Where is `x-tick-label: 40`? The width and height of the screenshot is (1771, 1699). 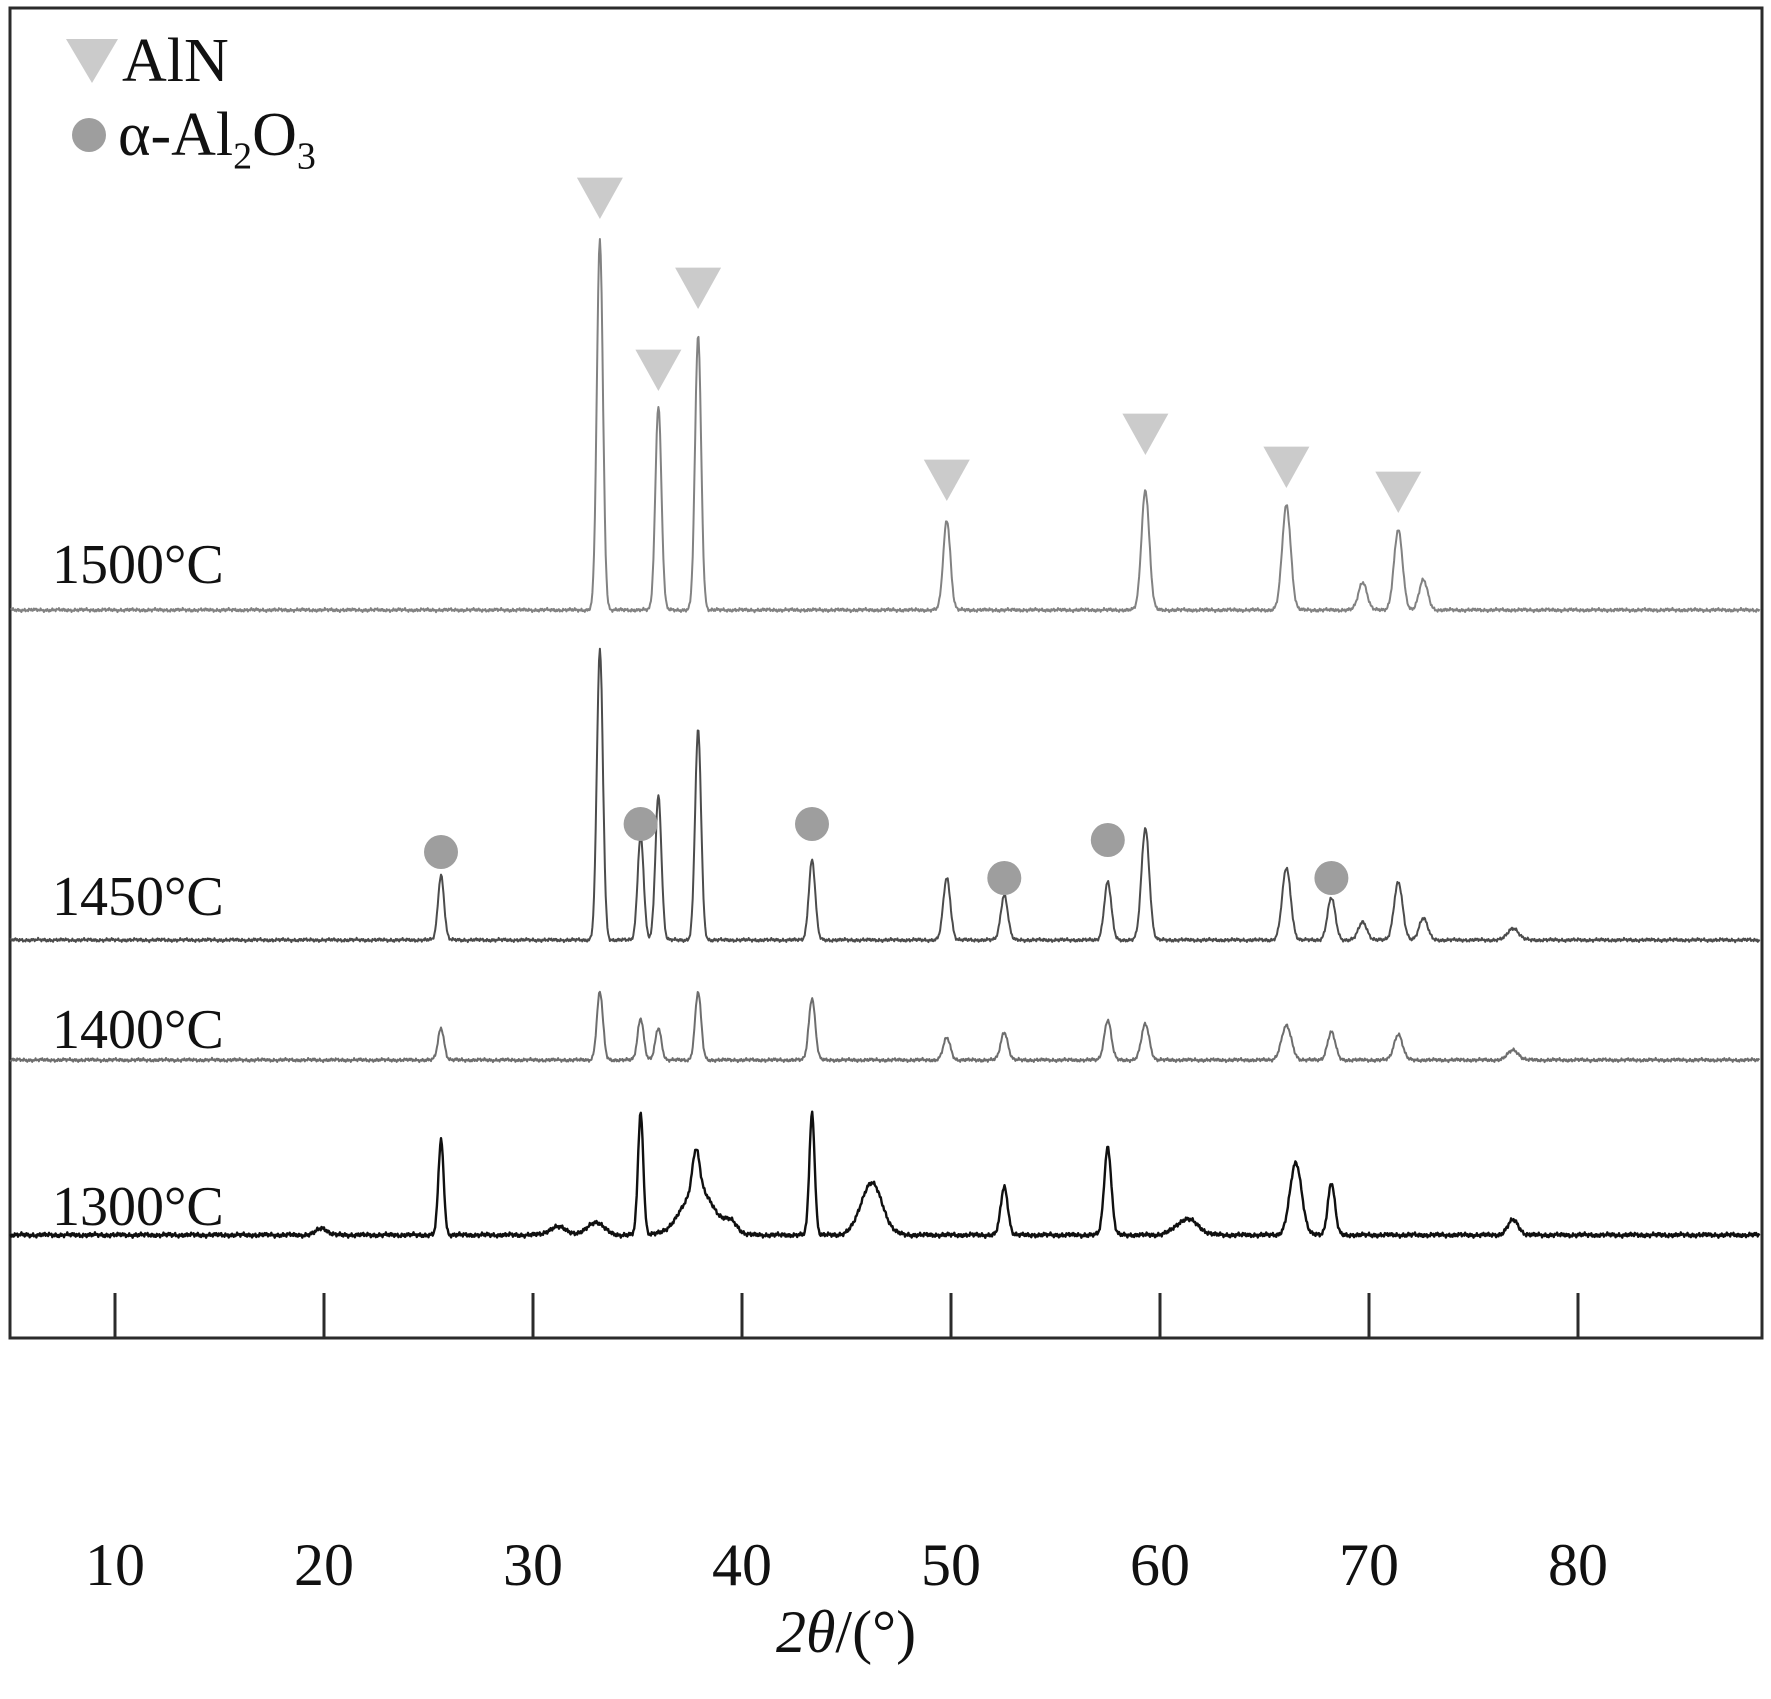 x-tick-label: 40 is located at coordinates (742, 1565).